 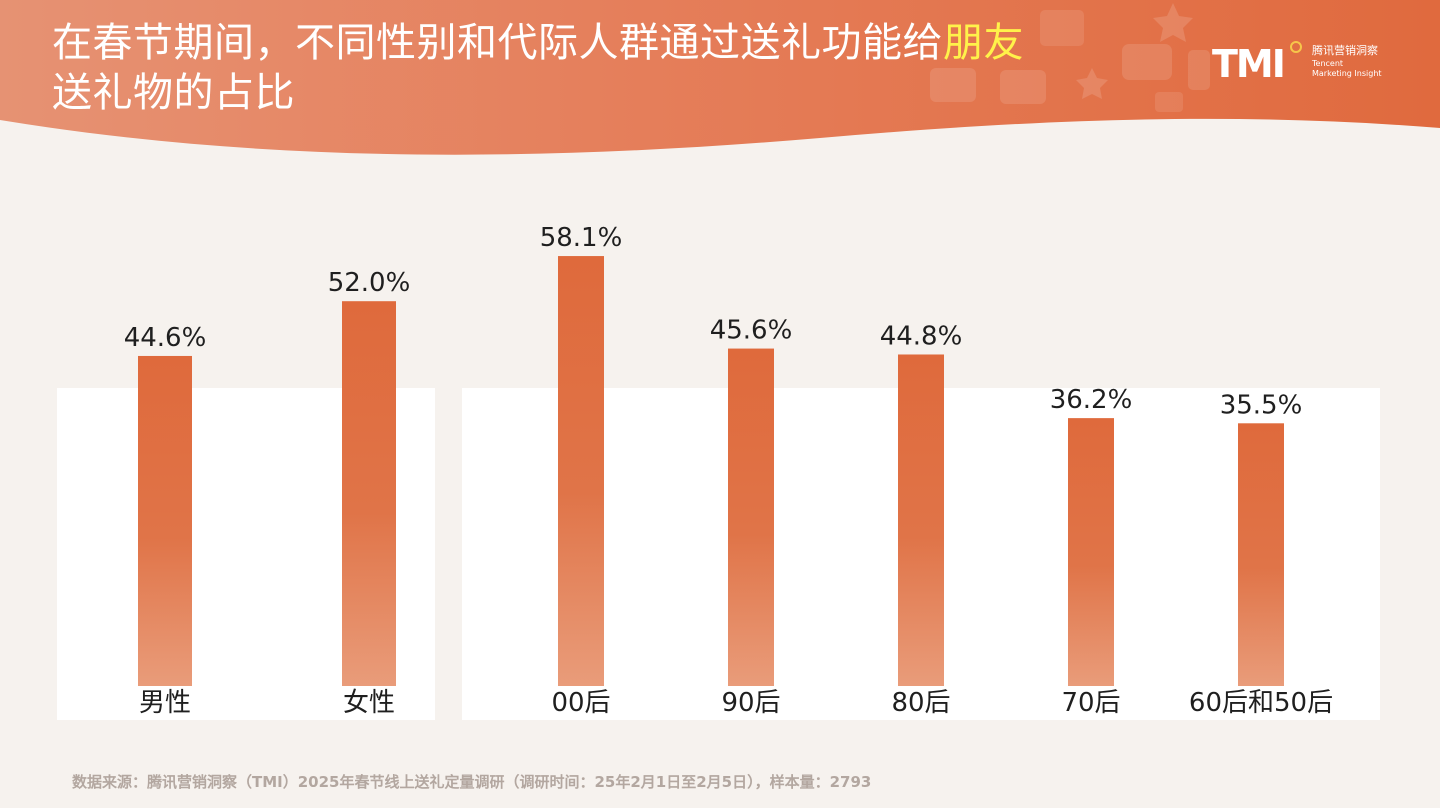 I want to click on category-label-6: 60后和50后, so click(x=1261, y=703).